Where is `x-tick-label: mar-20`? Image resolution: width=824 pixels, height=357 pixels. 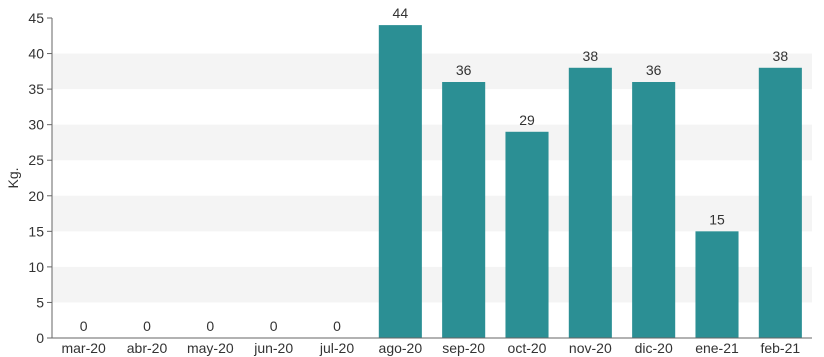
x-tick-label: mar-20 is located at coordinates (83, 348).